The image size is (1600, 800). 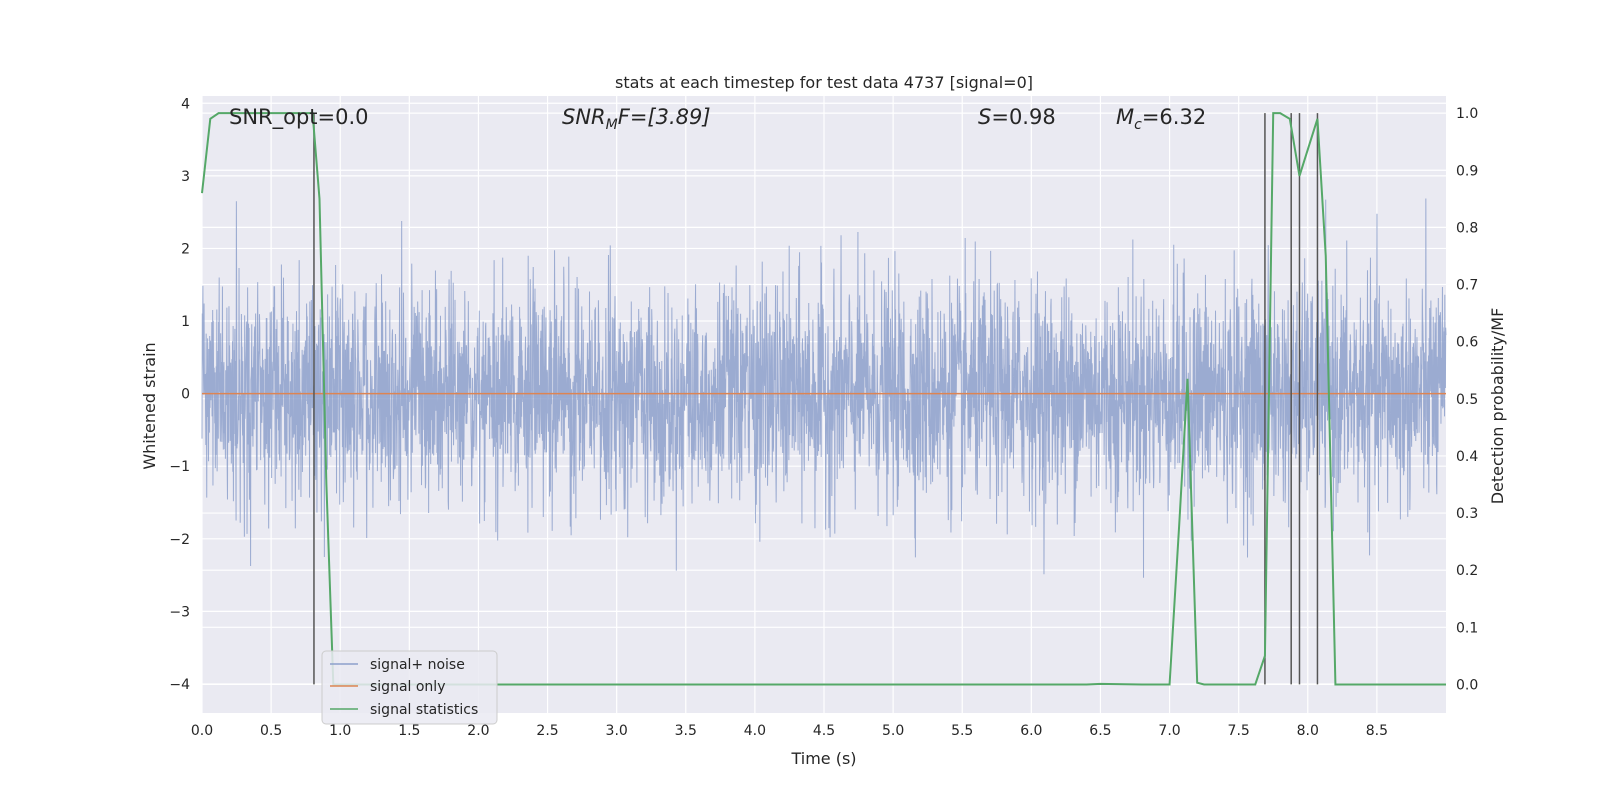 I want to click on legend-label-signal-only: signal only, so click(x=407, y=687).